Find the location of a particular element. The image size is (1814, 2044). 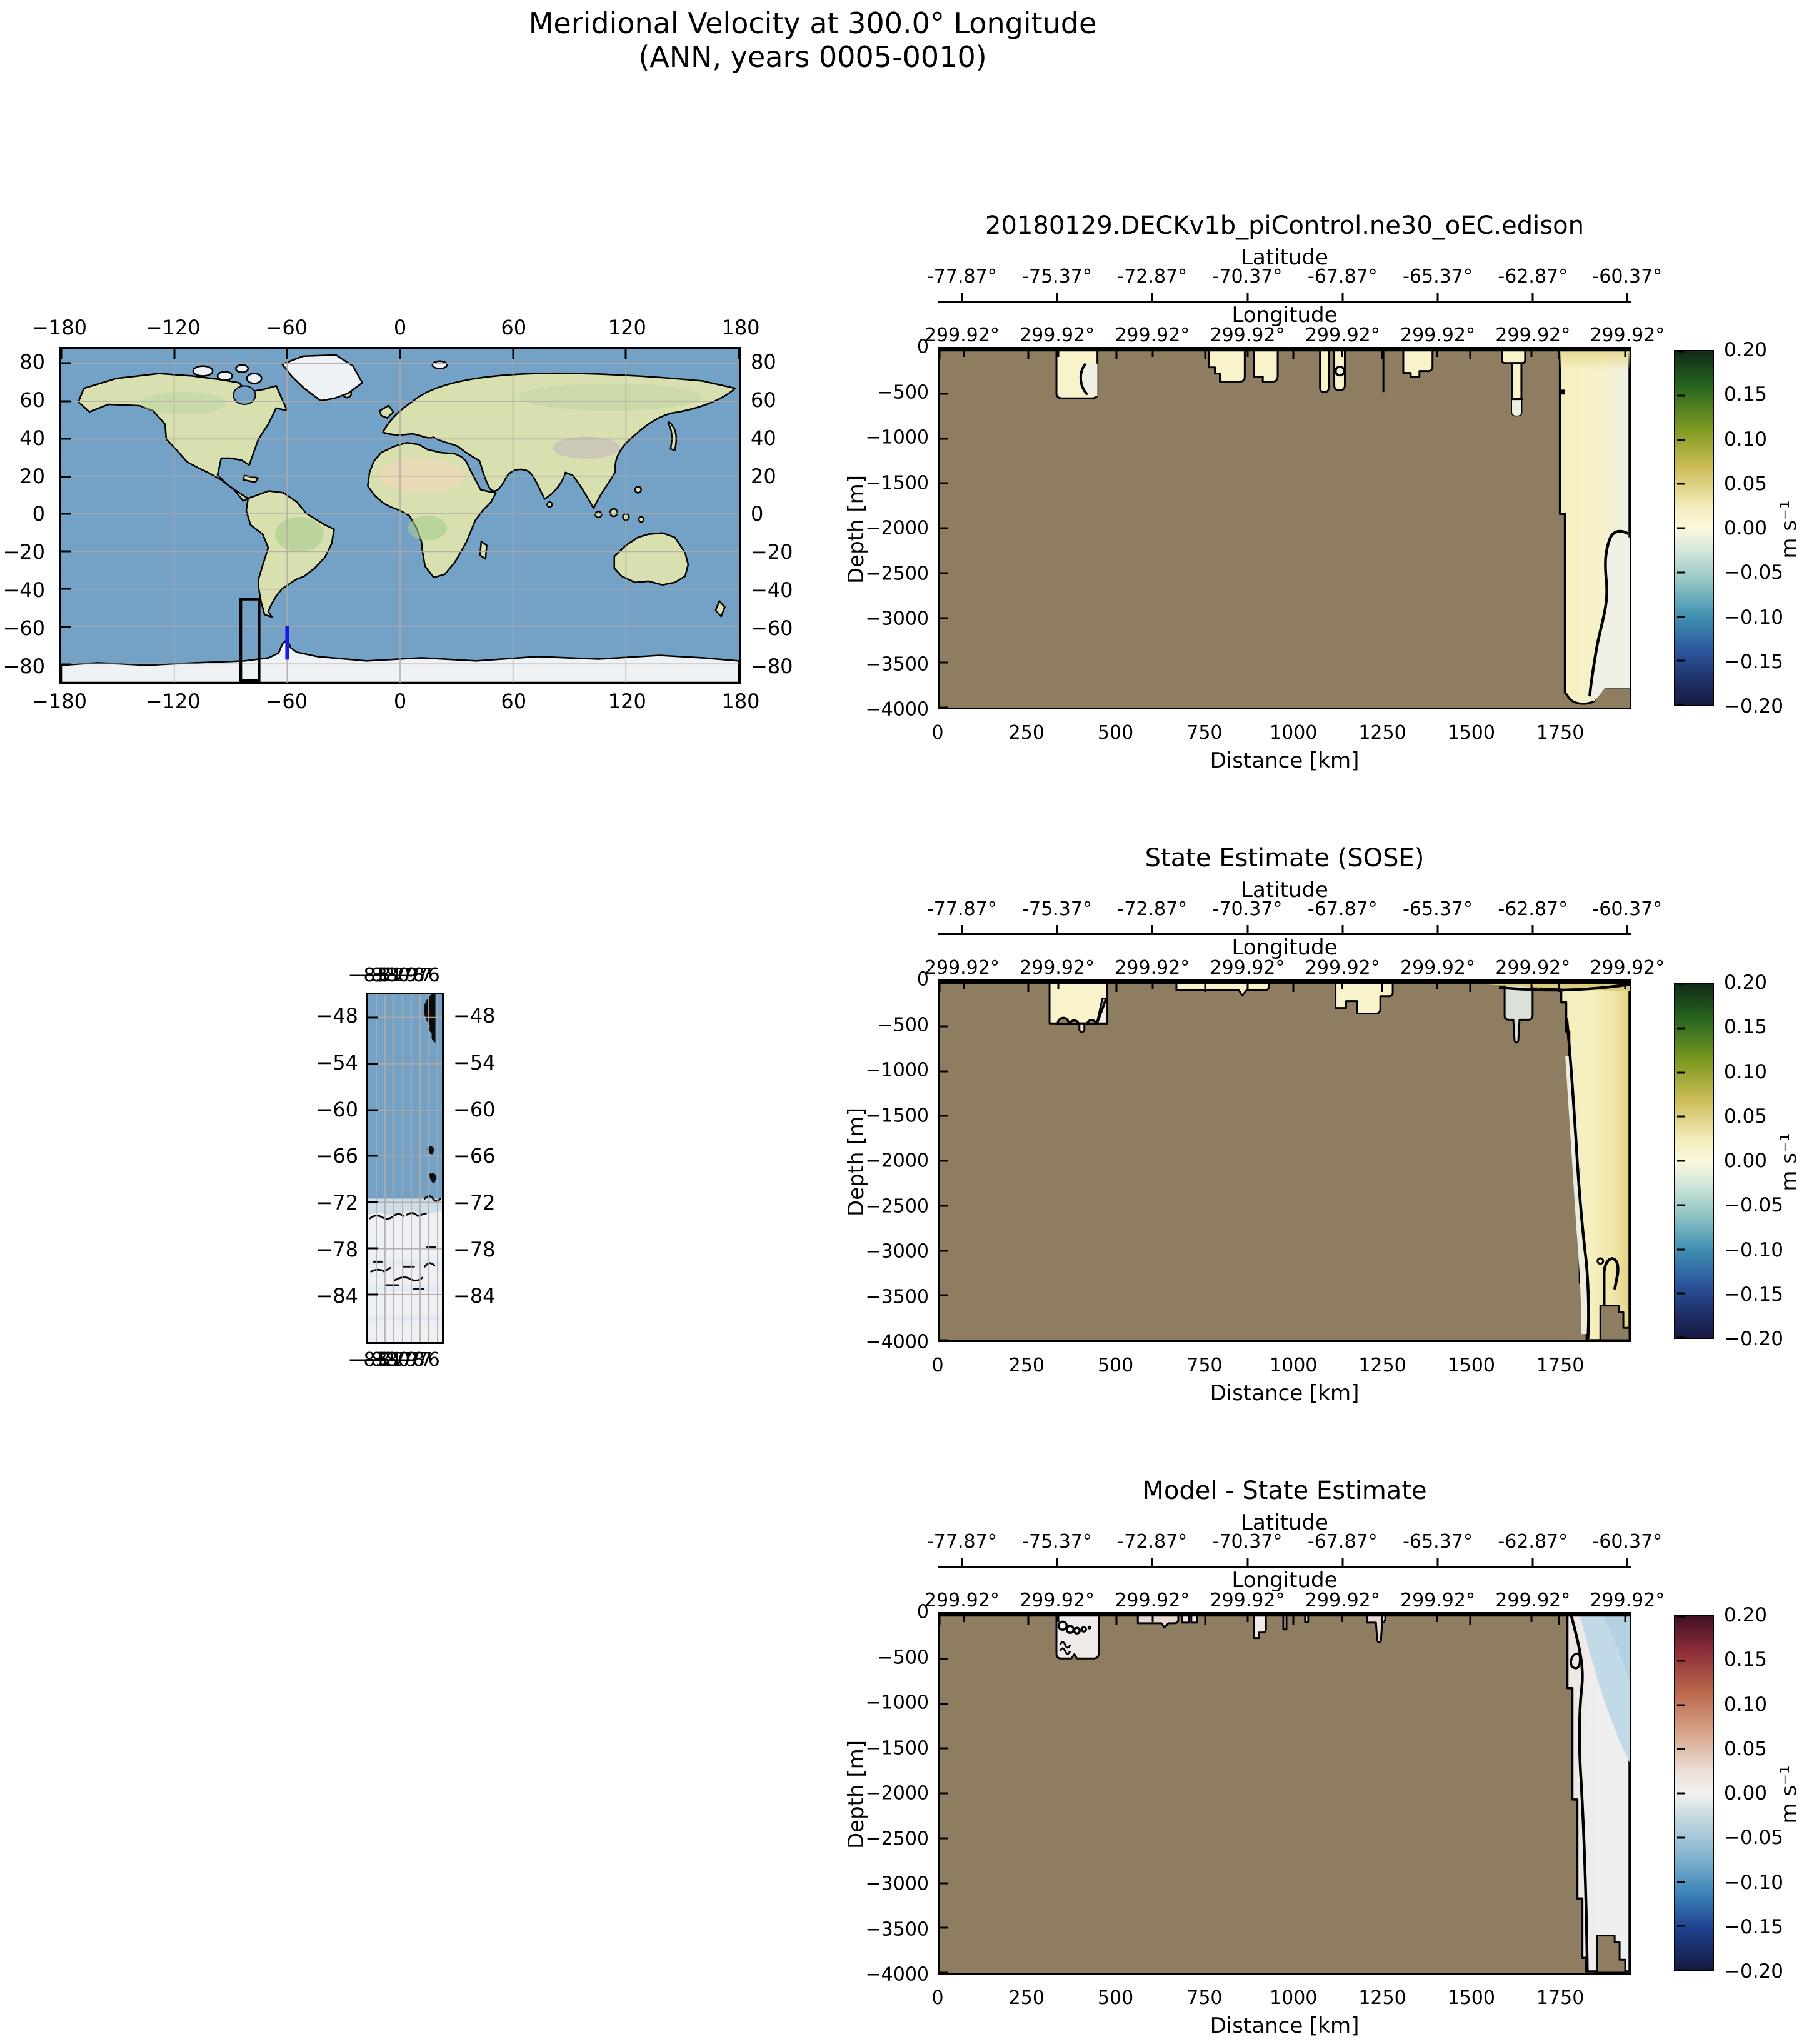

region-map-top-tick-7: −76 is located at coordinates (420, 975).